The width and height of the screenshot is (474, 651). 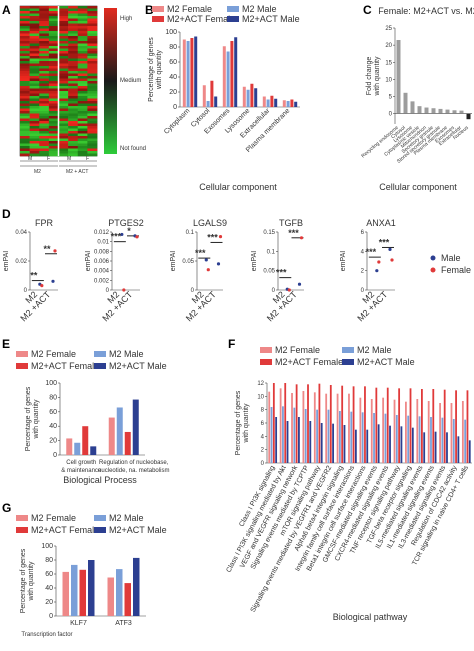 What do you see at coordinates (363, 291) in the screenshot?
I see `y-tick-label: 0` at bounding box center [363, 291].